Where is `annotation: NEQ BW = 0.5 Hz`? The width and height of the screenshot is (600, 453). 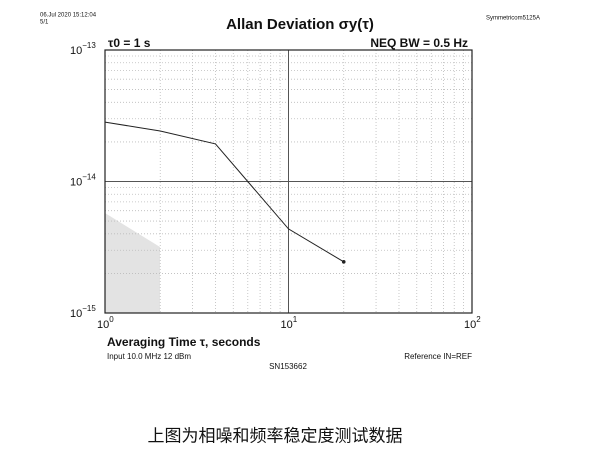 annotation: NEQ BW = 0.5 Hz is located at coordinates (419, 43).